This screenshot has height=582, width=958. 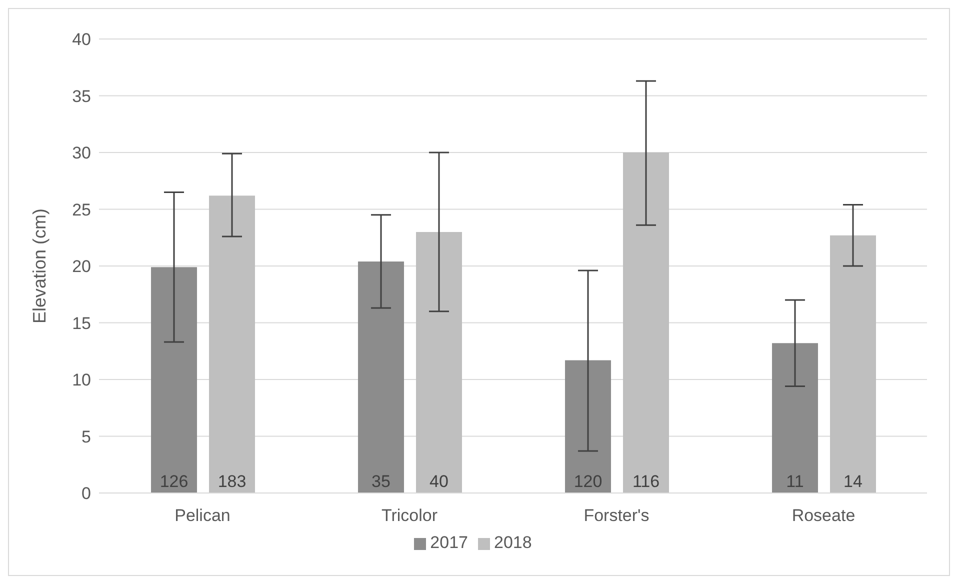 I want to click on y-tick-label: 30, so click(x=81, y=153).